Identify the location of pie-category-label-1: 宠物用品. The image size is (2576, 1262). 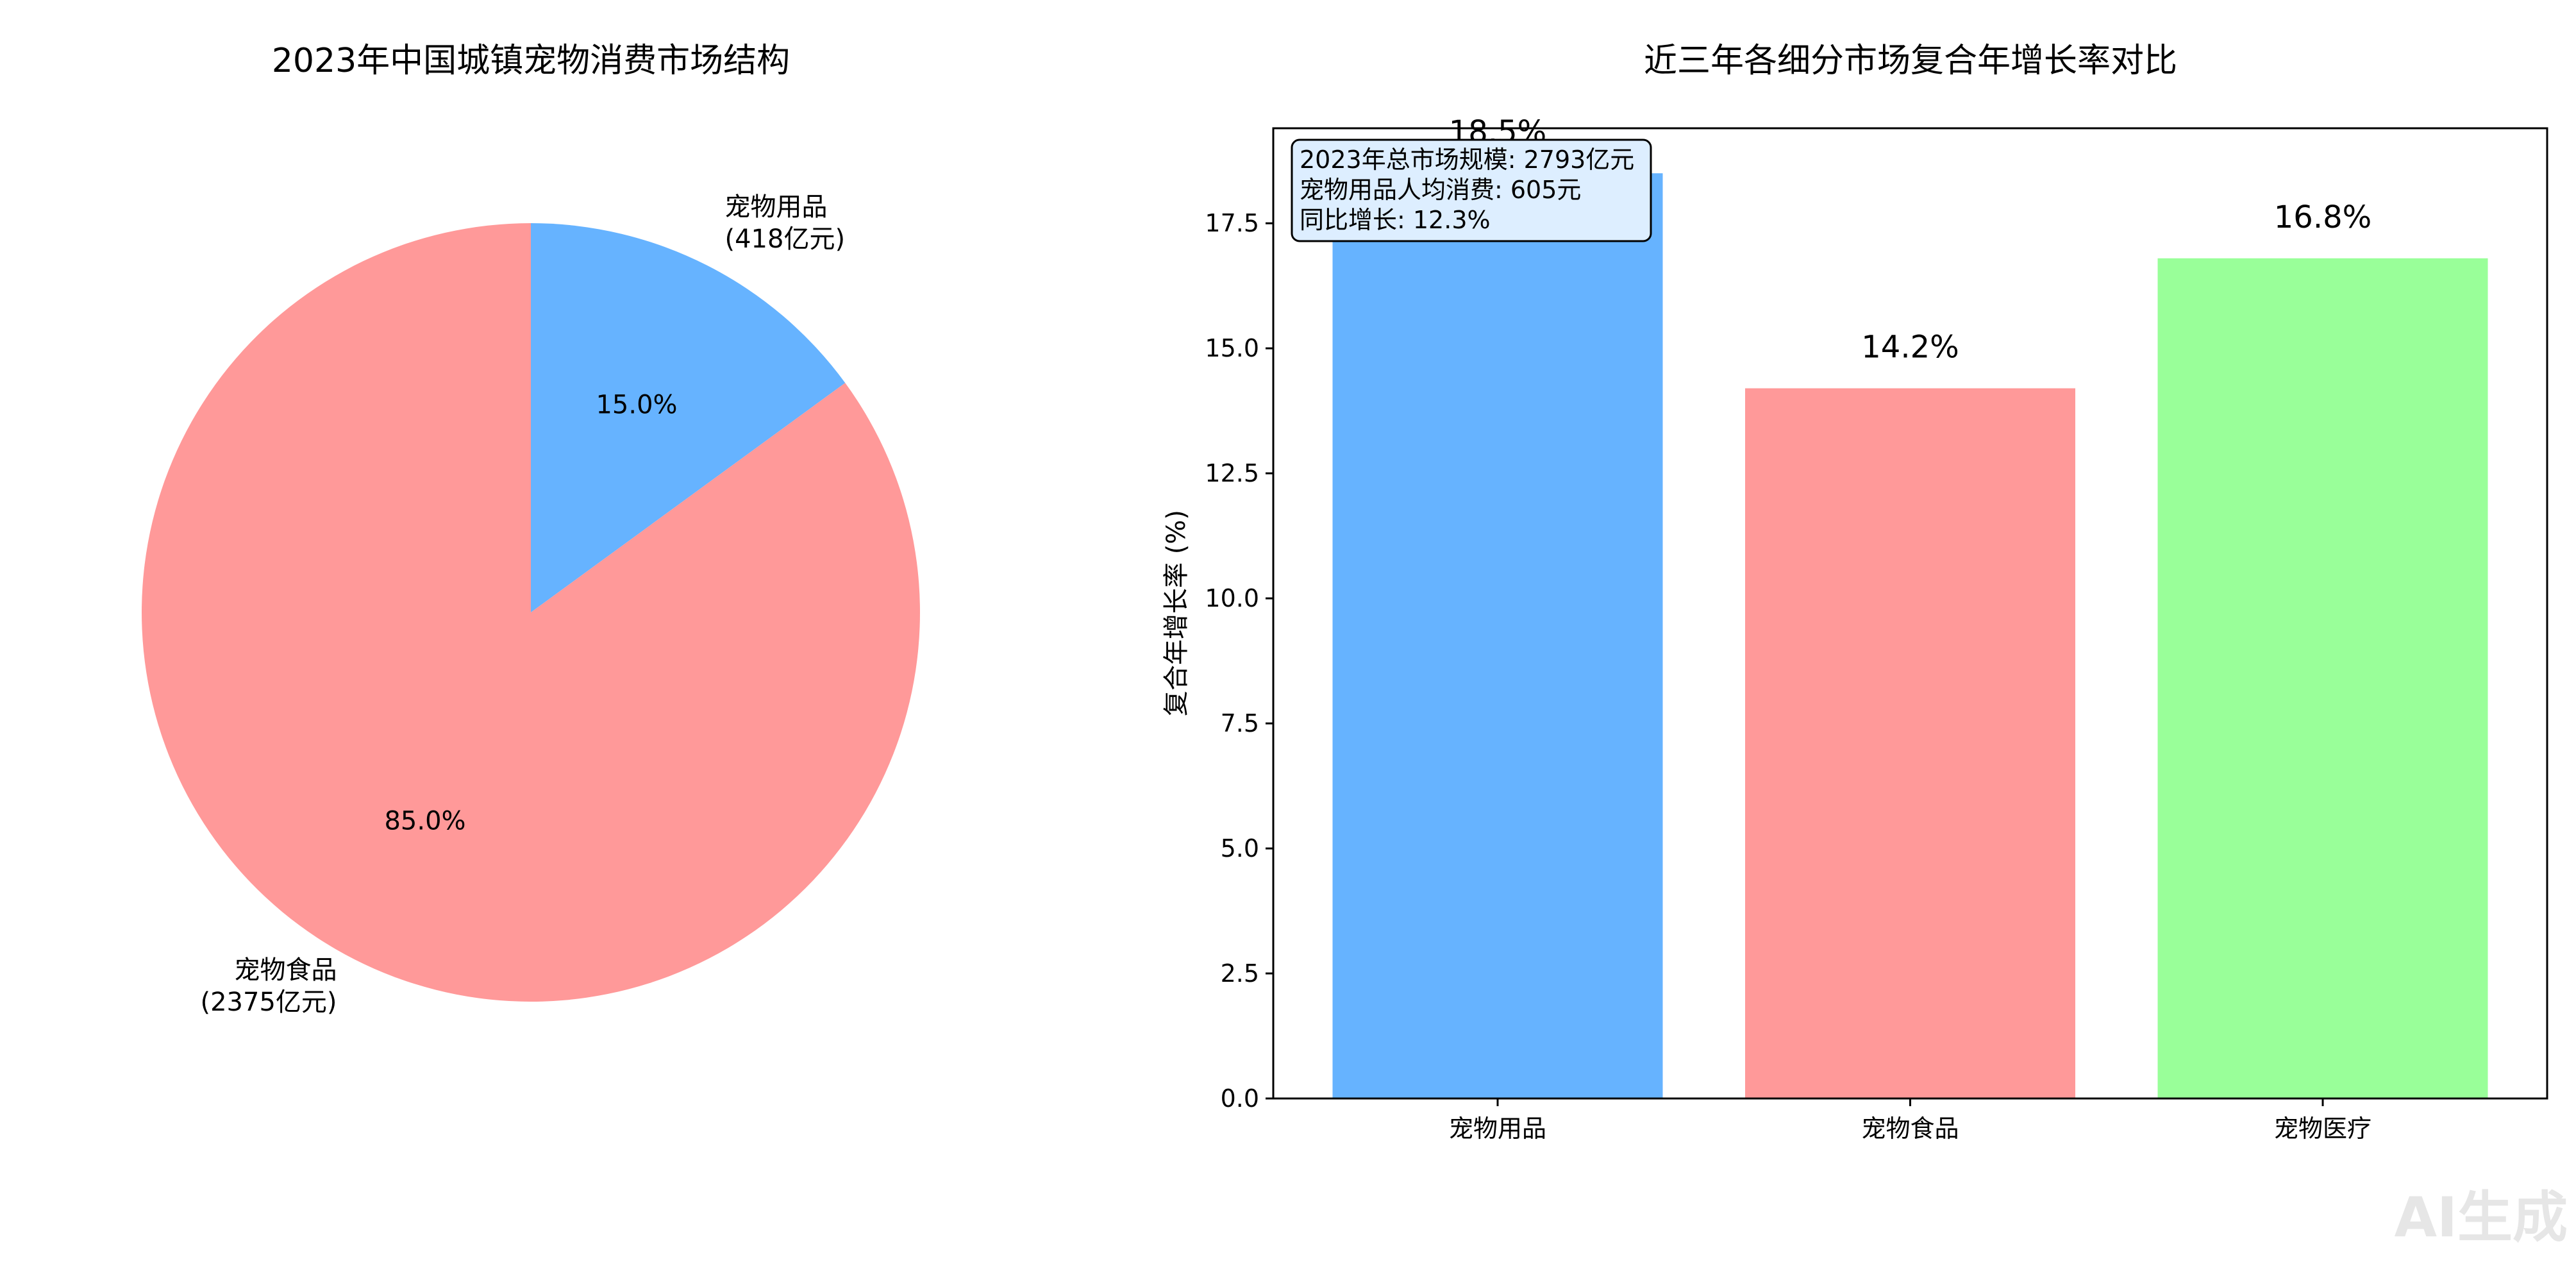
(776, 207).